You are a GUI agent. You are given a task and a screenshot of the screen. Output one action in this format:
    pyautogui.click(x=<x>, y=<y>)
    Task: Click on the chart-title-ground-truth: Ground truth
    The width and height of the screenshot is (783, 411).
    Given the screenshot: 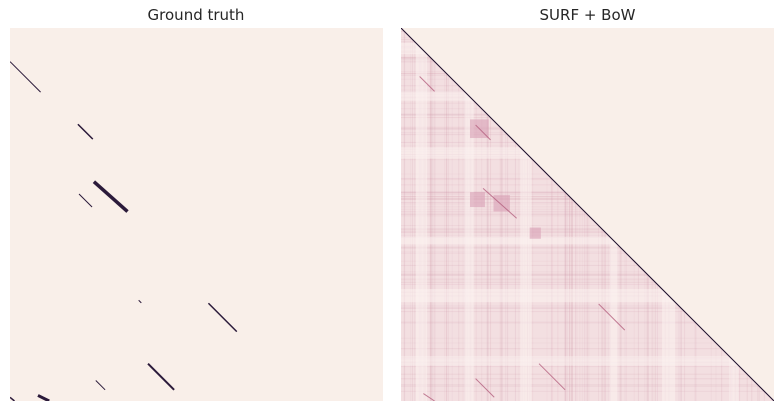 What is the action you would take?
    pyautogui.click(x=196, y=15)
    